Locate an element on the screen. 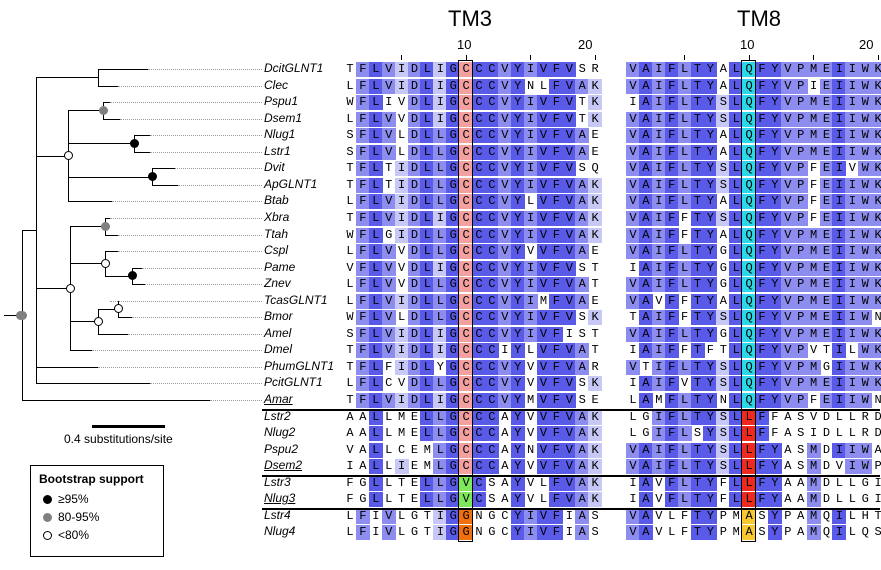 Image resolution: width=881 pixels, height=570 pixels. taxon-label: Amar is located at coordinates (278, 399).